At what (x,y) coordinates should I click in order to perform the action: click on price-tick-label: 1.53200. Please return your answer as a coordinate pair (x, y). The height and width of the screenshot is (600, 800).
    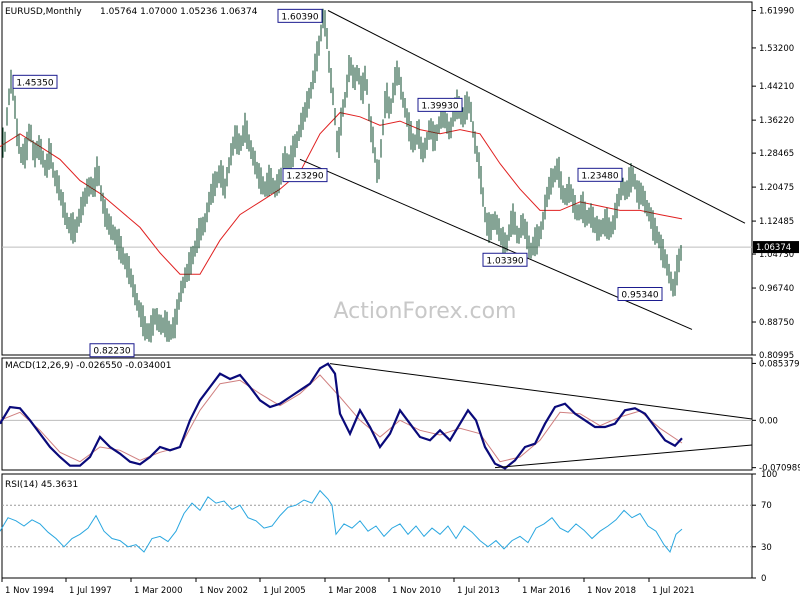
    Looking at the image, I should click on (776, 49).